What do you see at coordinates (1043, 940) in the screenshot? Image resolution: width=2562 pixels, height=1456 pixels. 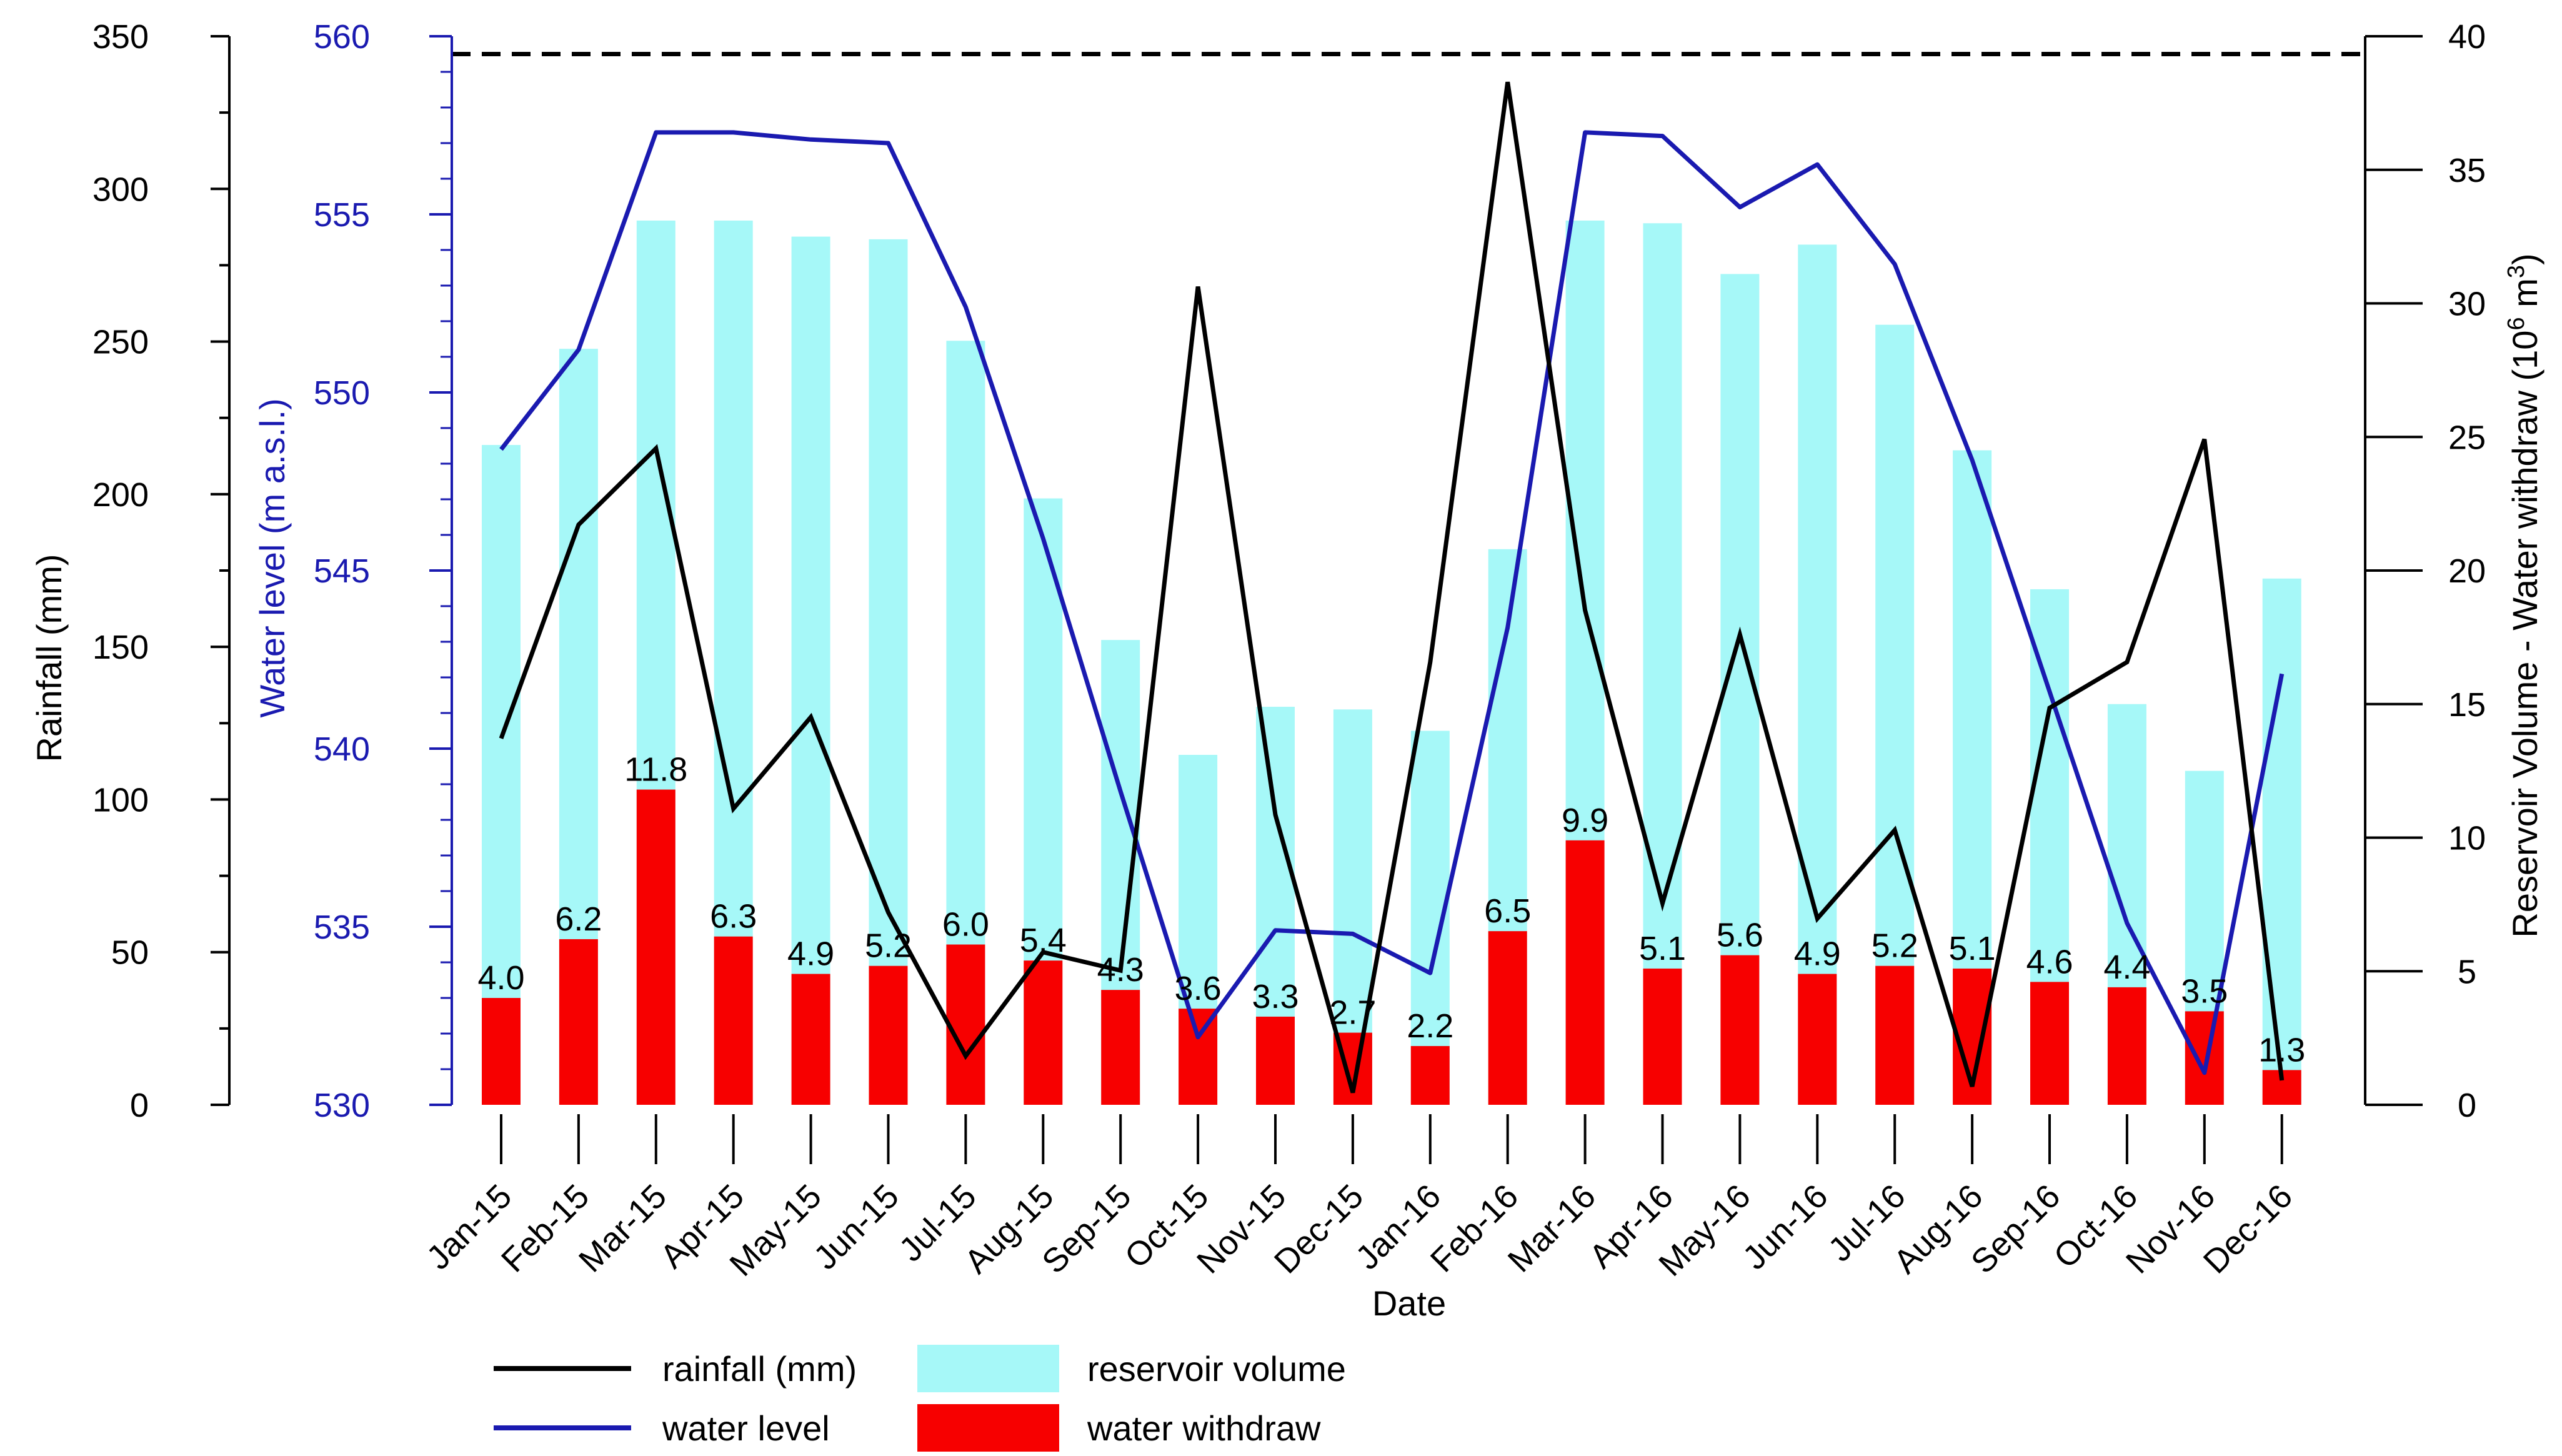 I see `water-withdraw-label: 5.4` at bounding box center [1043, 940].